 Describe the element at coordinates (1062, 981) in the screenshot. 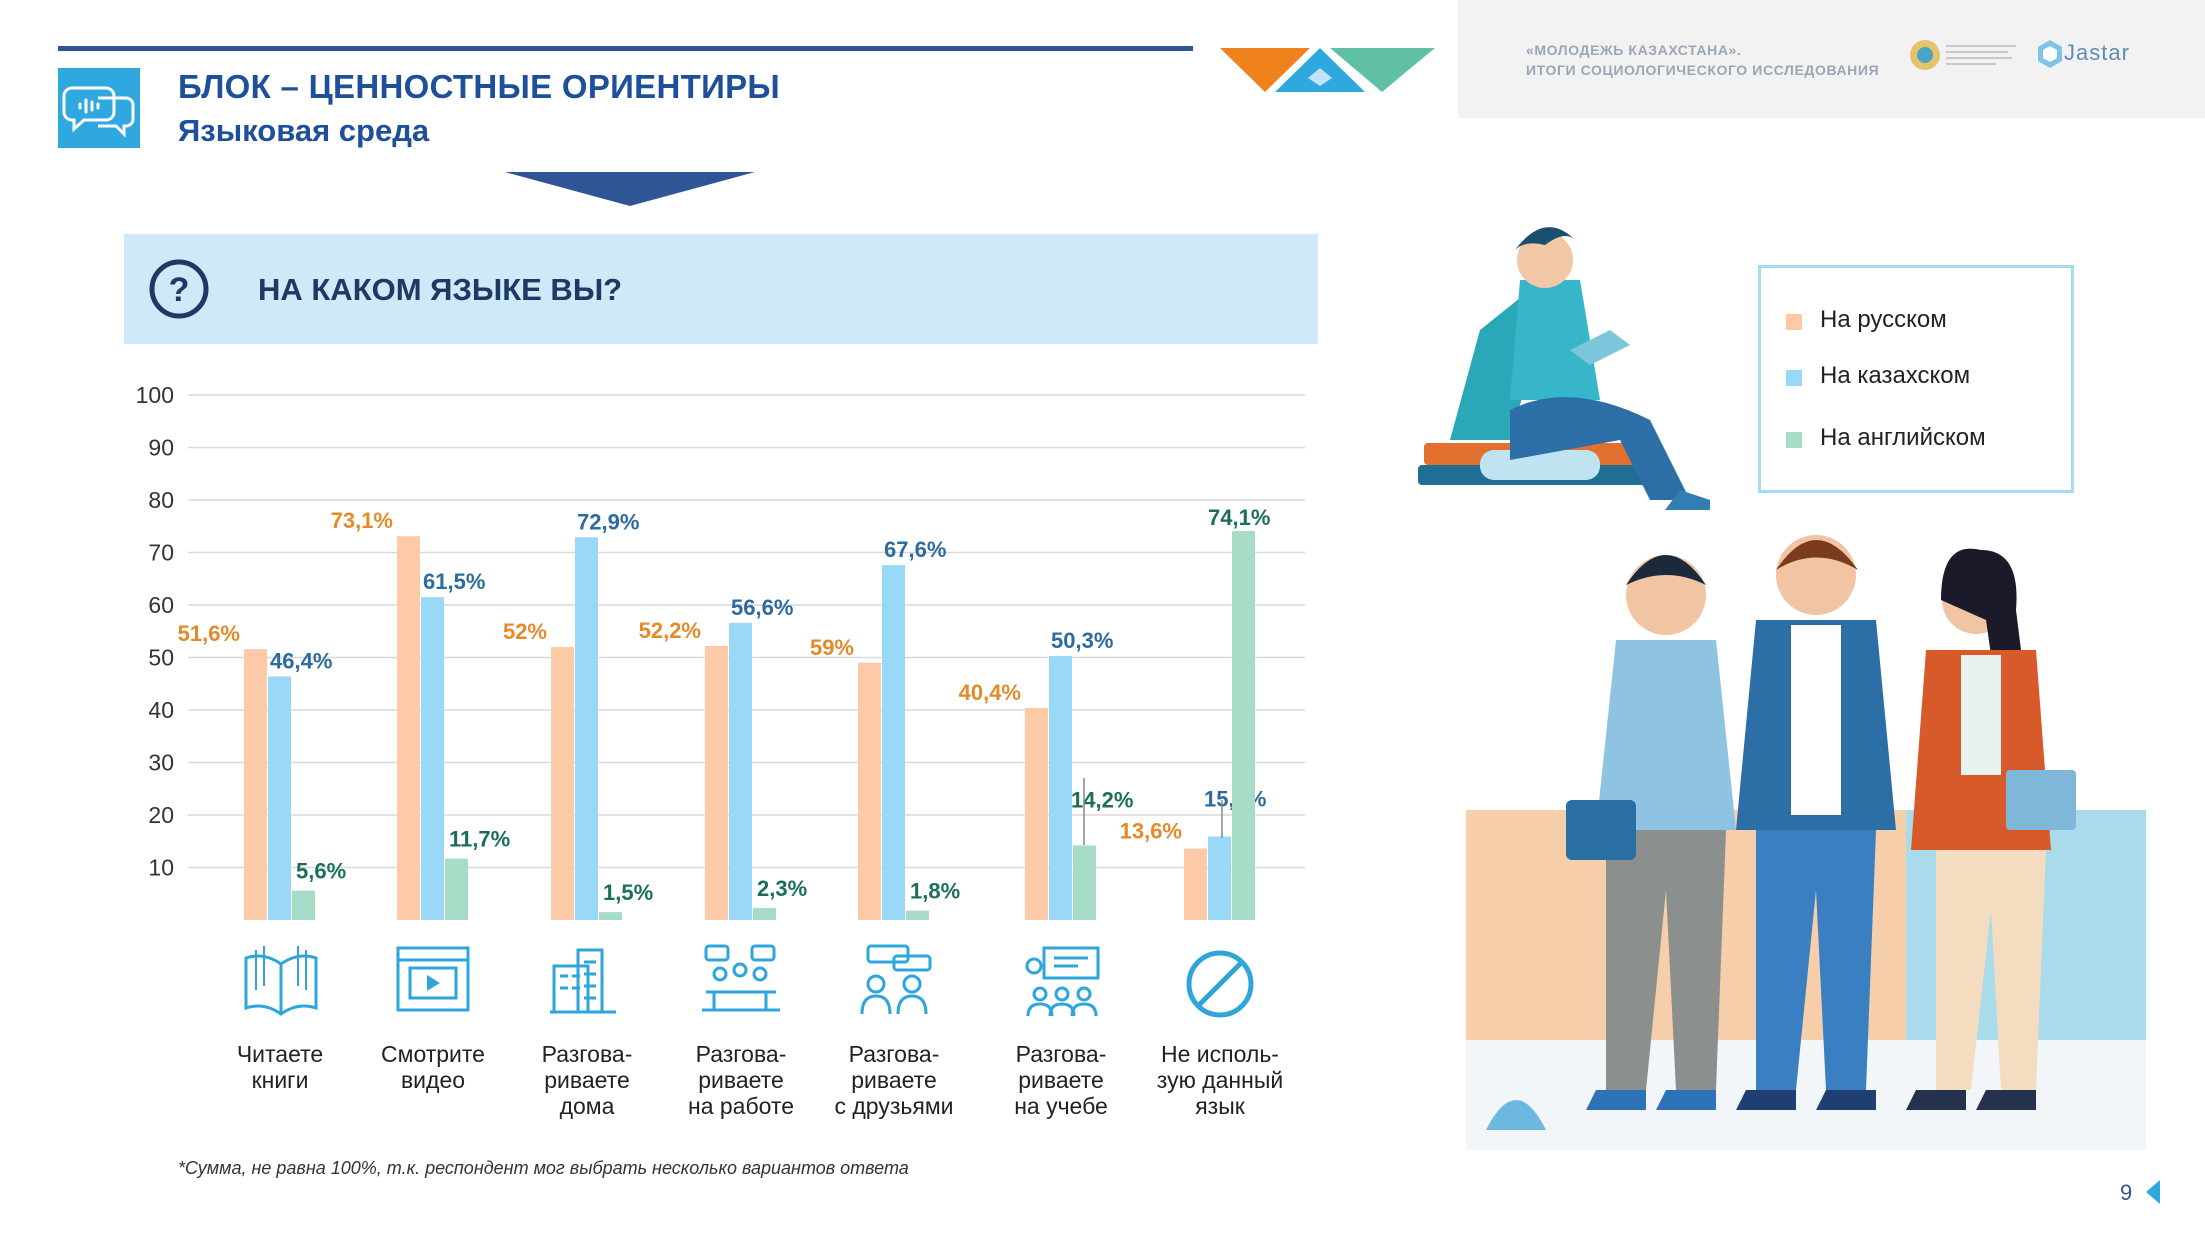

I see `classroom-icon` at that location.